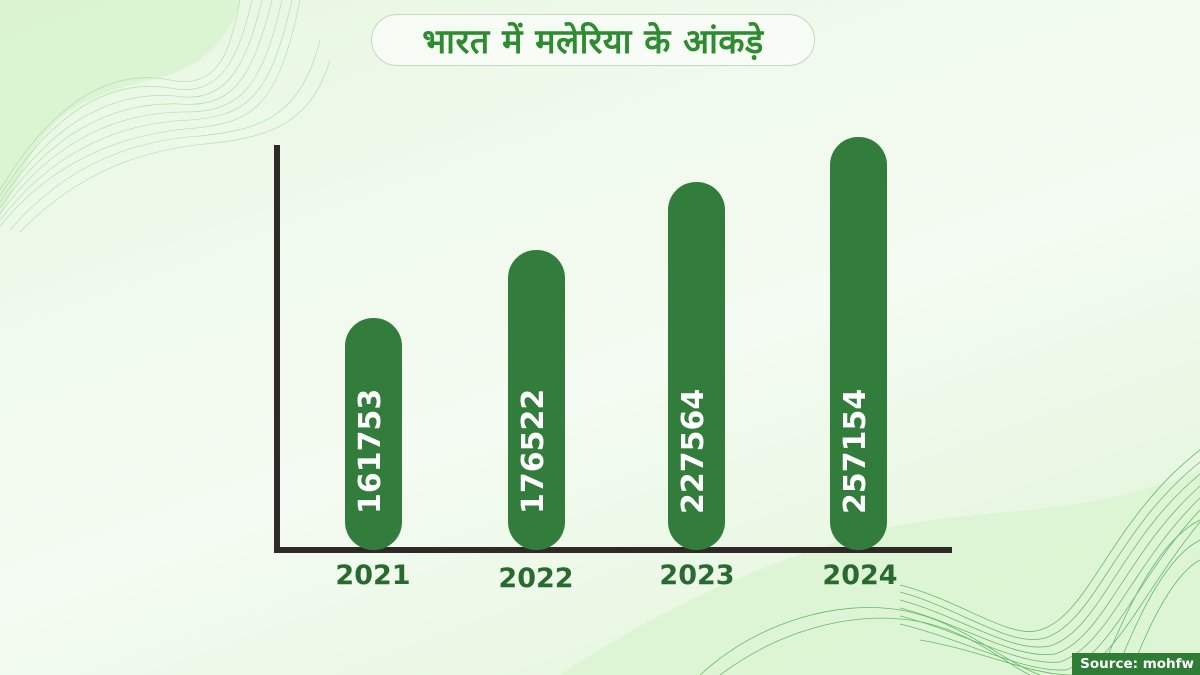  I want to click on y-axis-line, so click(277, 349).